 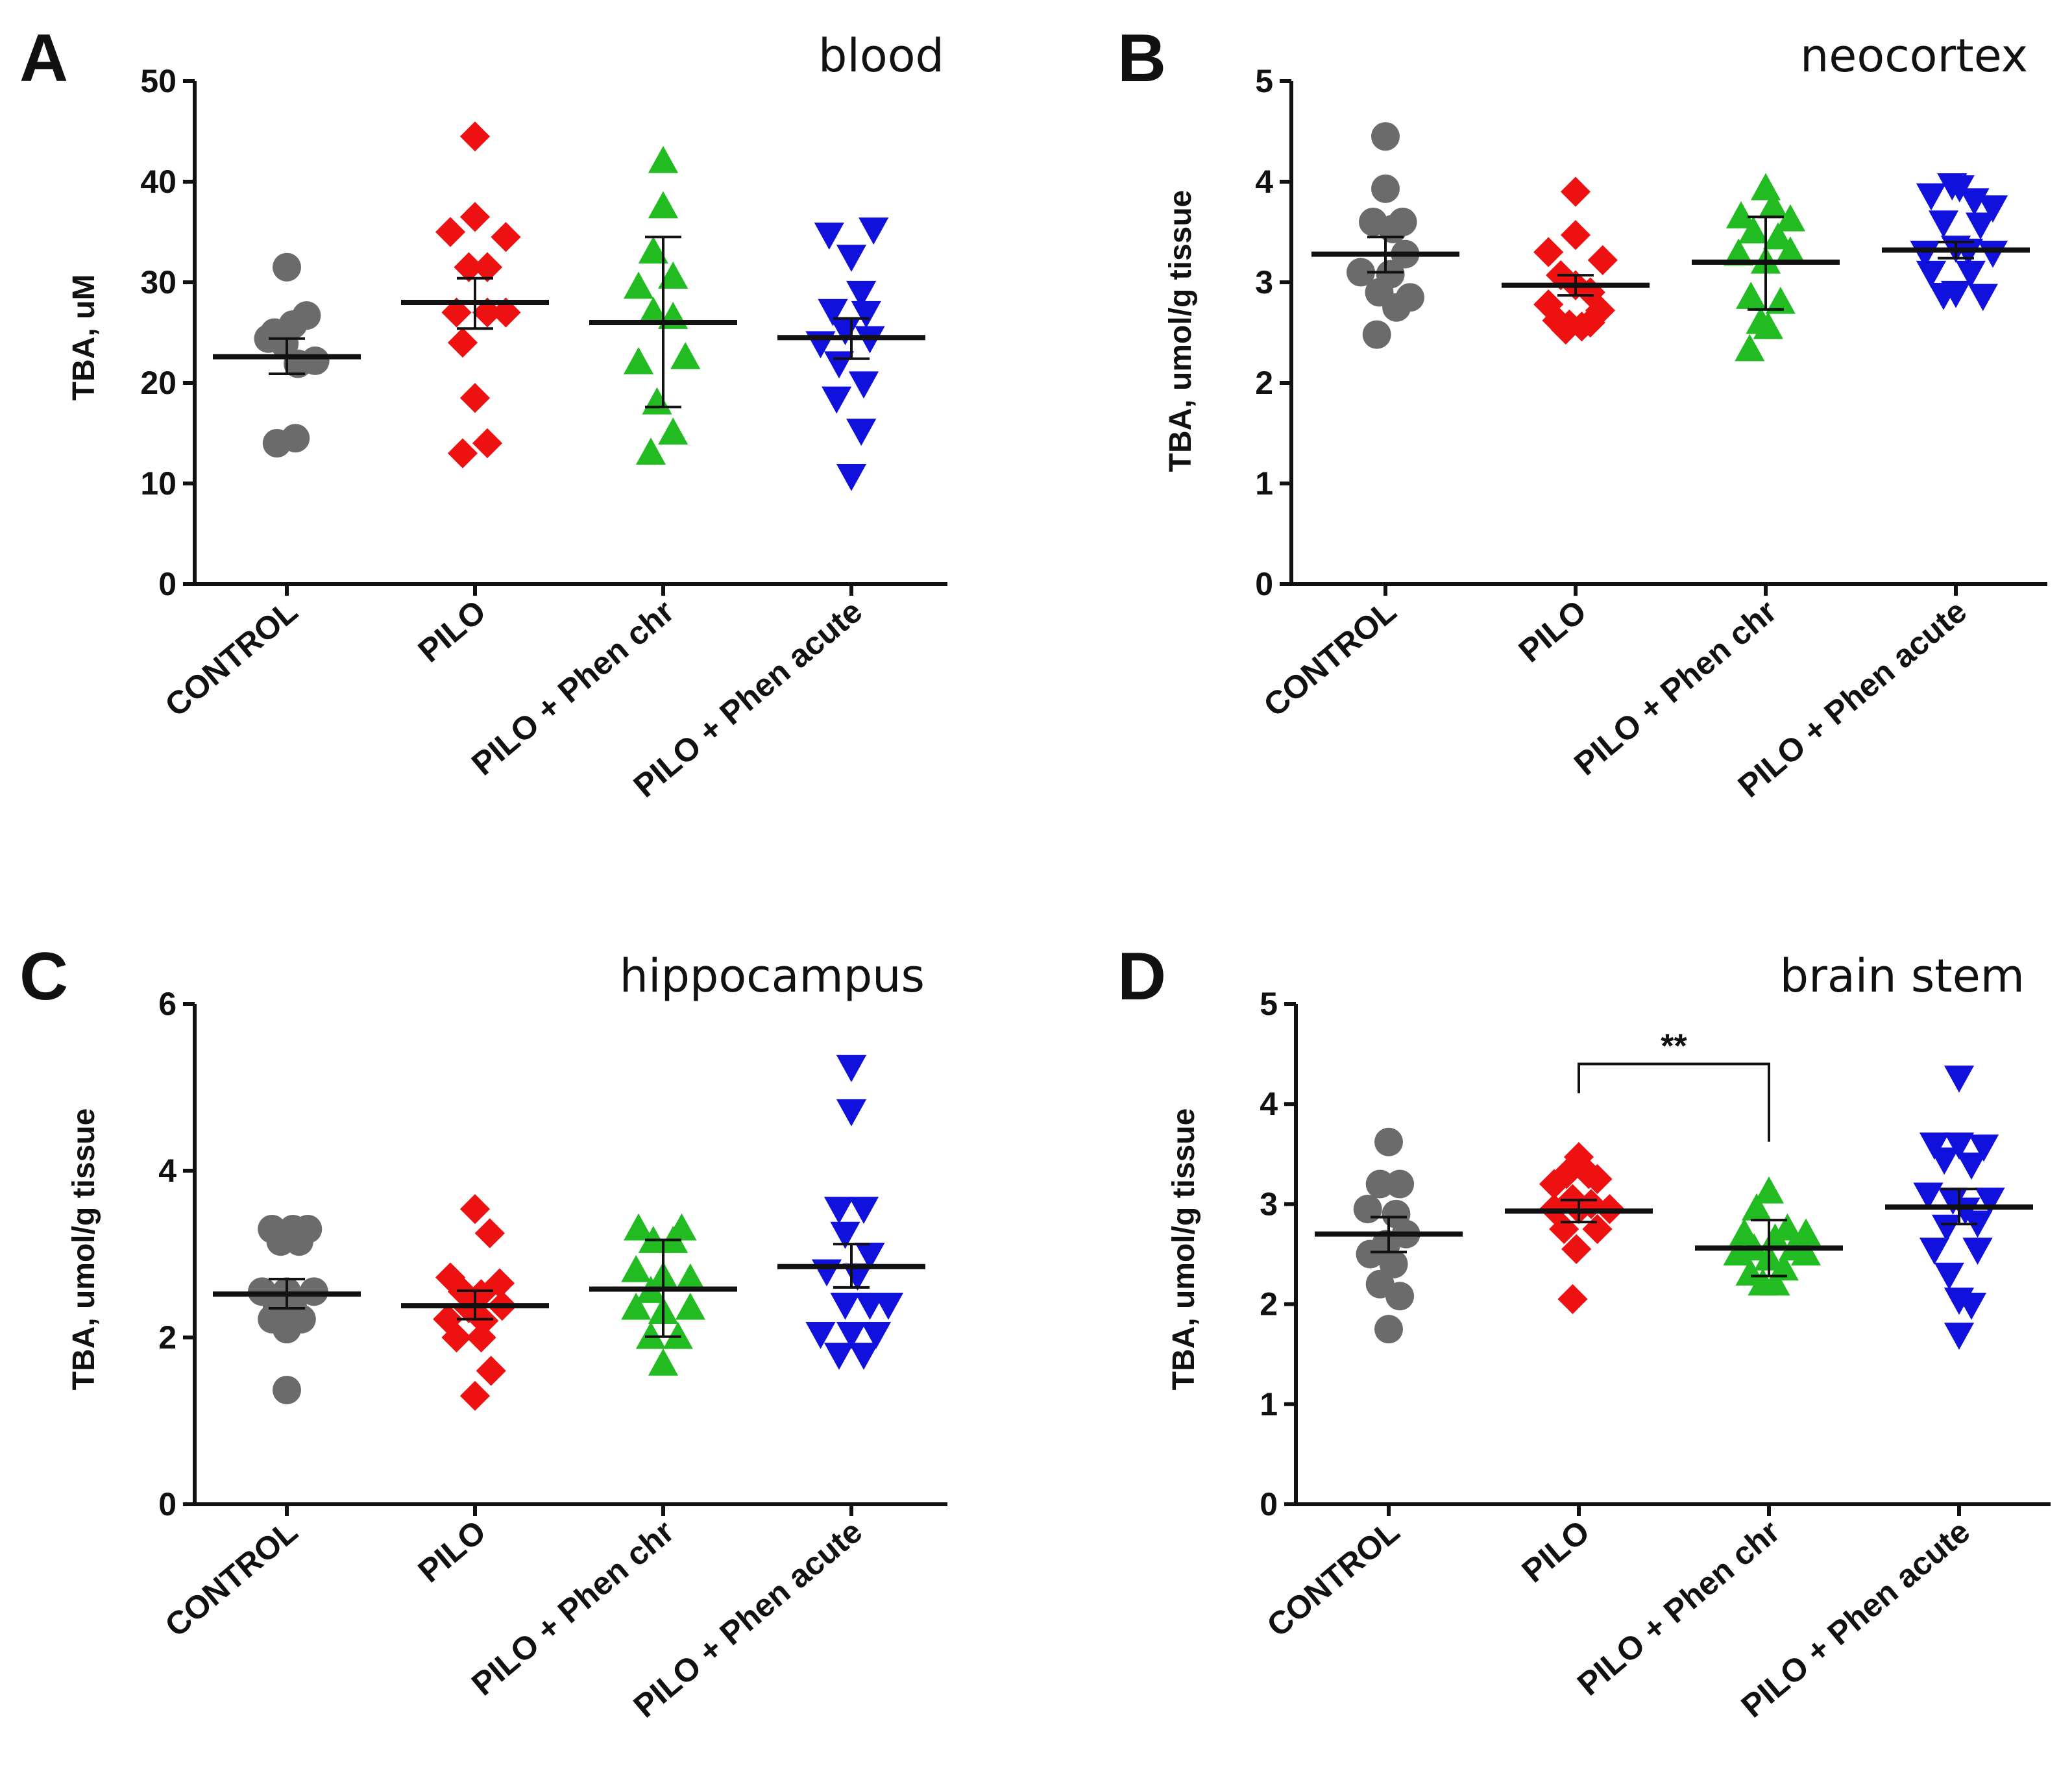 What do you see at coordinates (1674, 1189) in the screenshot?
I see `panel-d-plot-area: **` at bounding box center [1674, 1189].